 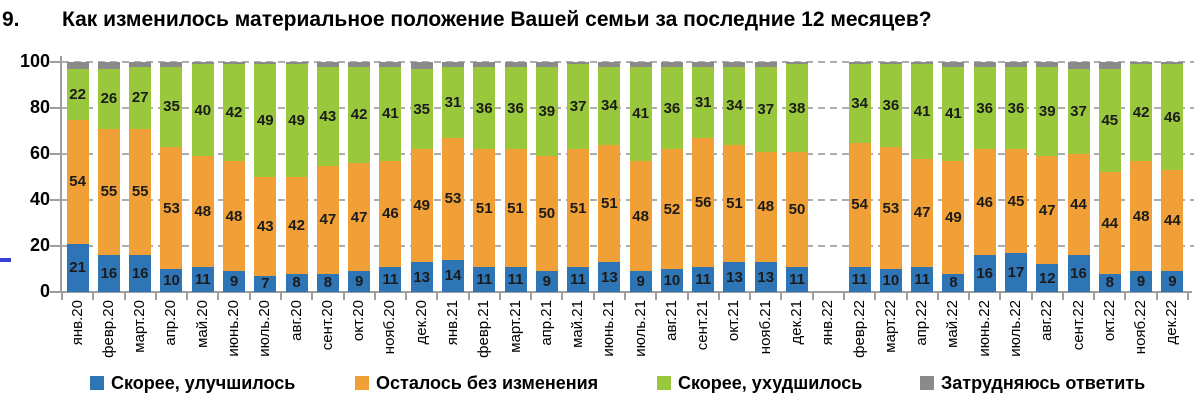 What do you see at coordinates (984, 273) in the screenshot?
I see `segment-series-0: 16` at bounding box center [984, 273].